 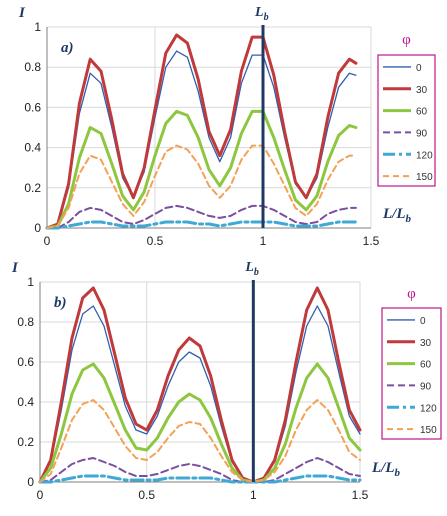 What do you see at coordinates (67, 48) in the screenshot?
I see `panel-label: a)` at bounding box center [67, 48].